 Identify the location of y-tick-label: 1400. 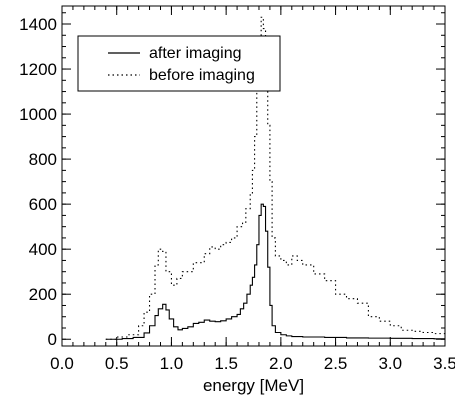
(38, 24).